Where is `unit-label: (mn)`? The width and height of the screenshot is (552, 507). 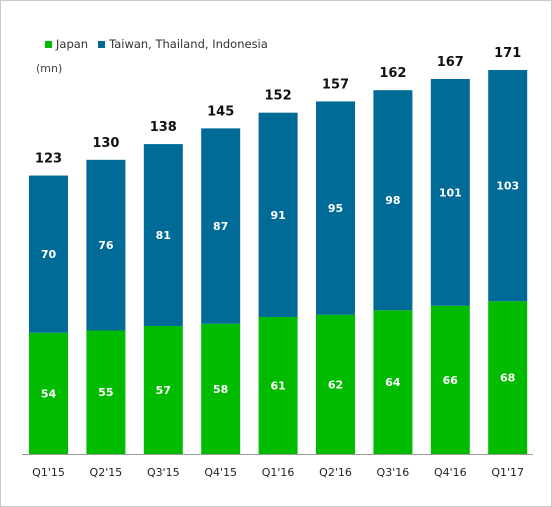
unit-label: (mn) is located at coordinates (49, 68).